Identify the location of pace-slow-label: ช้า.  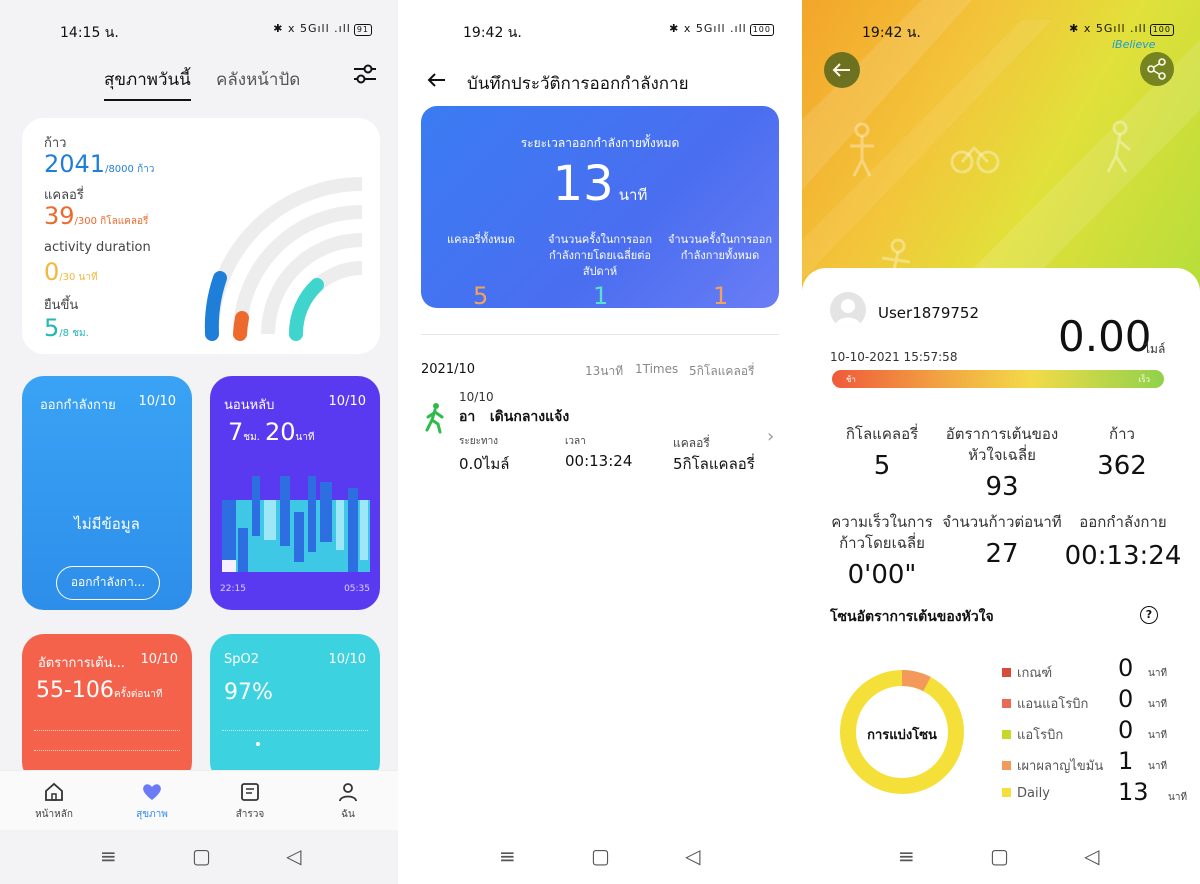
(851, 379).